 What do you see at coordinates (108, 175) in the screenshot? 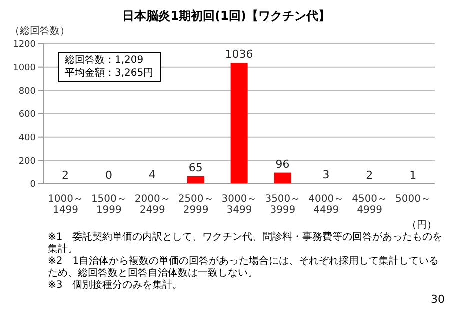
I see `data-label: 0` at bounding box center [108, 175].